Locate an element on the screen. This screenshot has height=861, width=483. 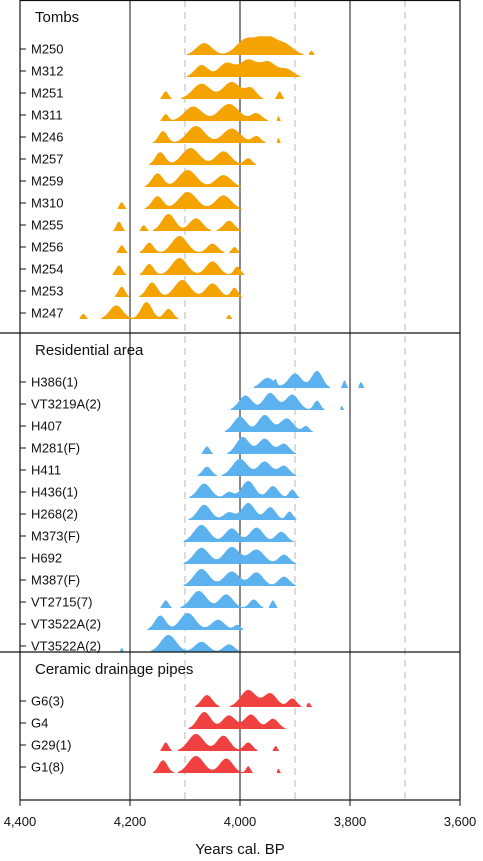
row-label: G6(3) is located at coordinates (47, 701).